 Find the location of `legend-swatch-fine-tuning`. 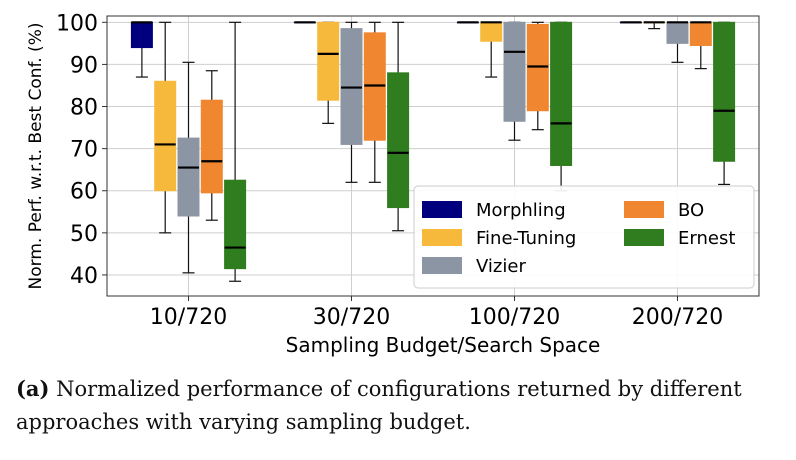

legend-swatch-fine-tuning is located at coordinates (442, 237).